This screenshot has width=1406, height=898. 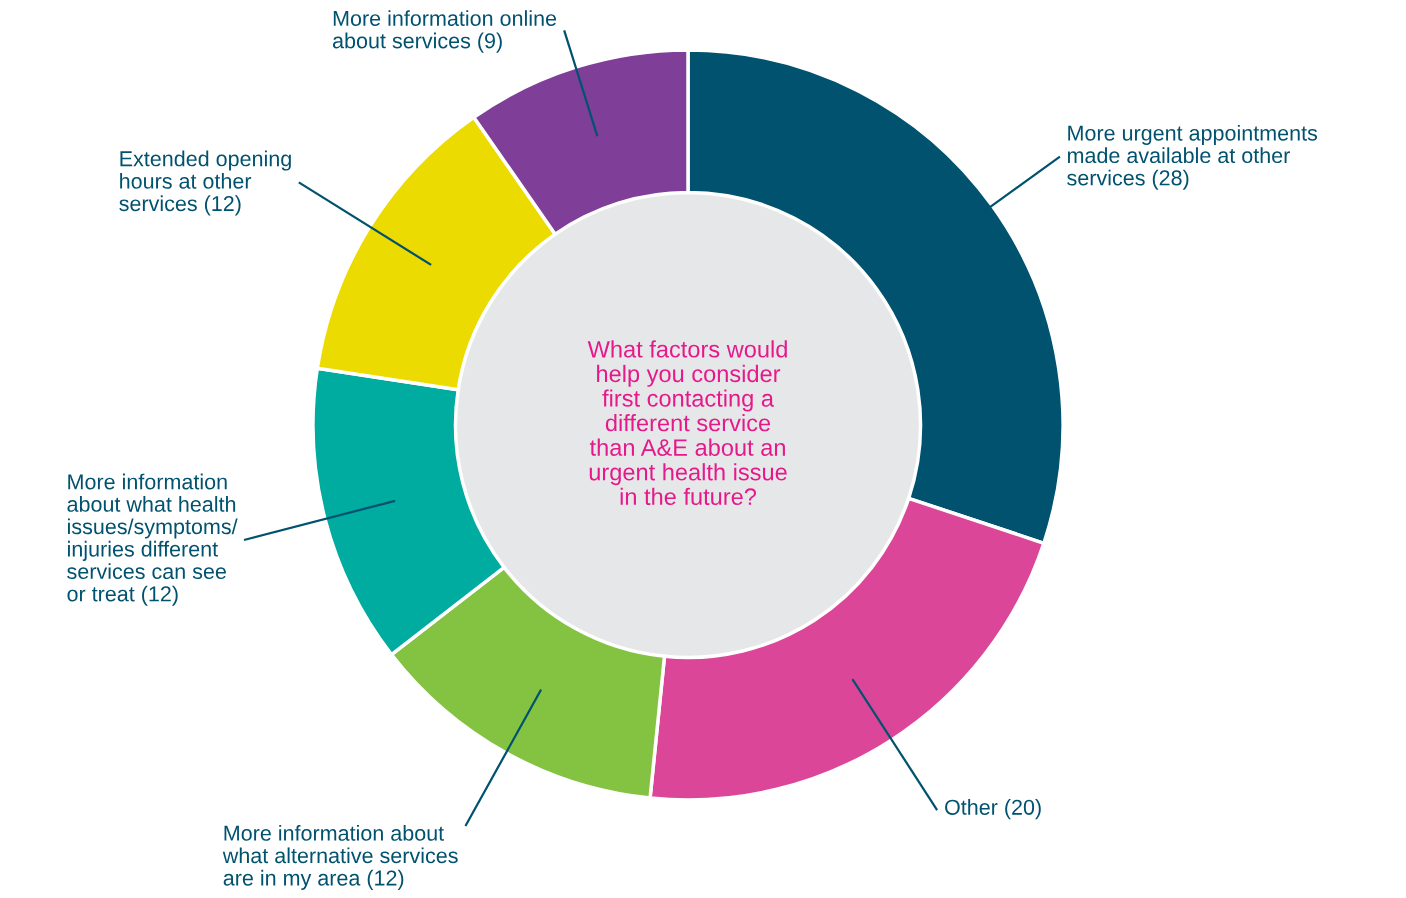 I want to click on slice-label: More information about what health issues/symptoms/ injuries different services can see or treat (12), so click(x=152, y=539).